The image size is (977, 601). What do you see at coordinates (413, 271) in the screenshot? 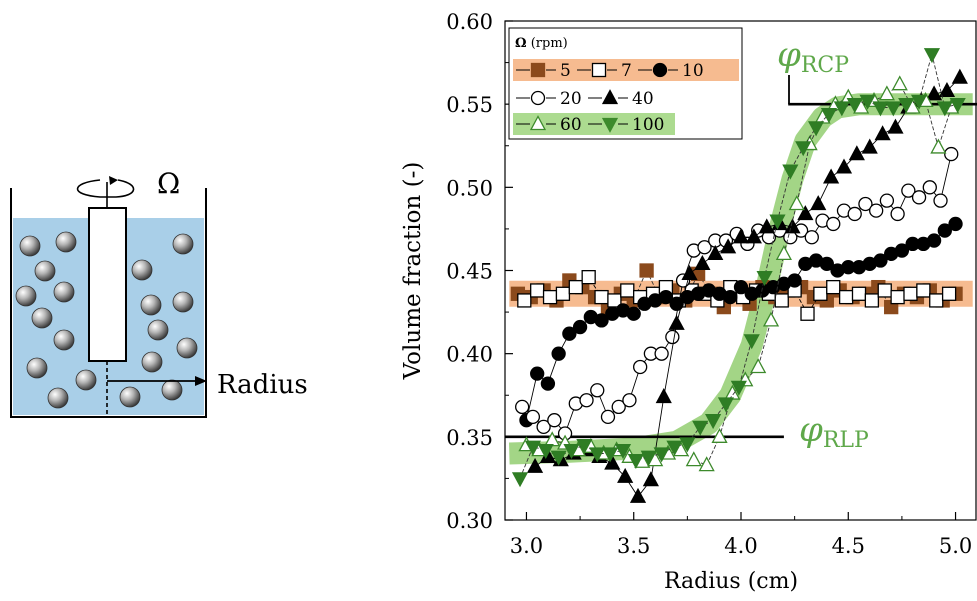
I see `y-axis-label: Volume fraction (-)` at bounding box center [413, 271].